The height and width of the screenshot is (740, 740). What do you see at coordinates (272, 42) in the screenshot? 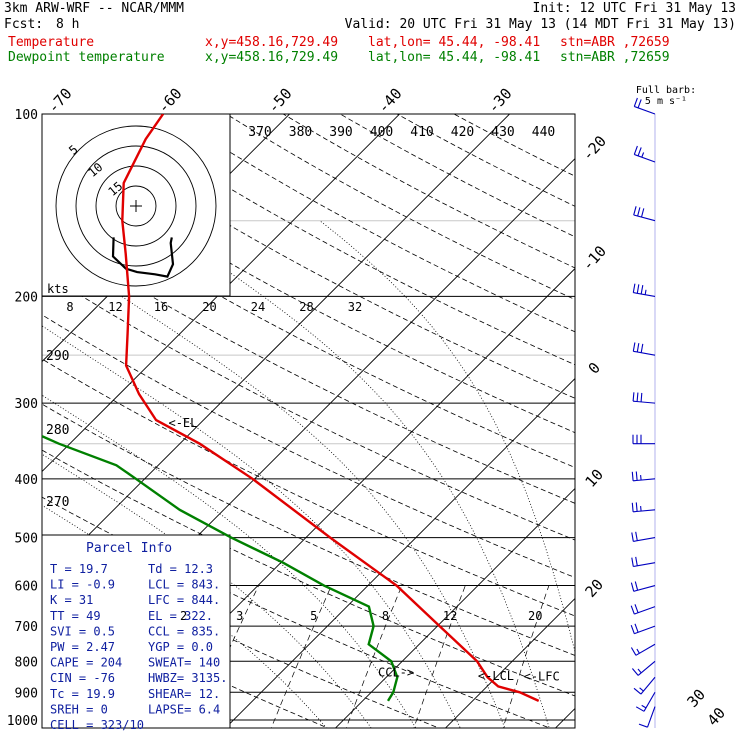
I see `temperature-xy: x,y=458.16,729.49` at bounding box center [272, 42].